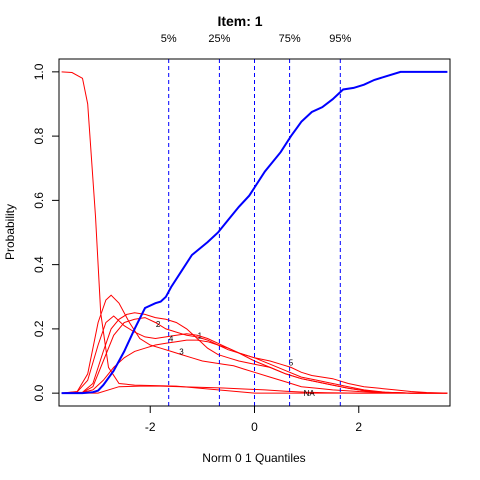 The image size is (480, 480). I want to click on quantile-label-75pct: 75%, so click(290, 39).